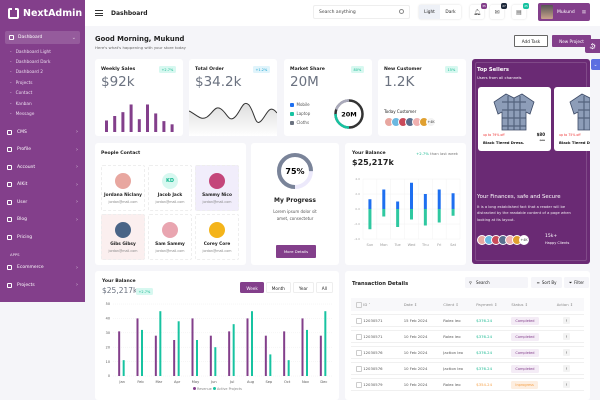  Describe the element at coordinates (453, 212) in the screenshot. I see `negative-bar` at that location.